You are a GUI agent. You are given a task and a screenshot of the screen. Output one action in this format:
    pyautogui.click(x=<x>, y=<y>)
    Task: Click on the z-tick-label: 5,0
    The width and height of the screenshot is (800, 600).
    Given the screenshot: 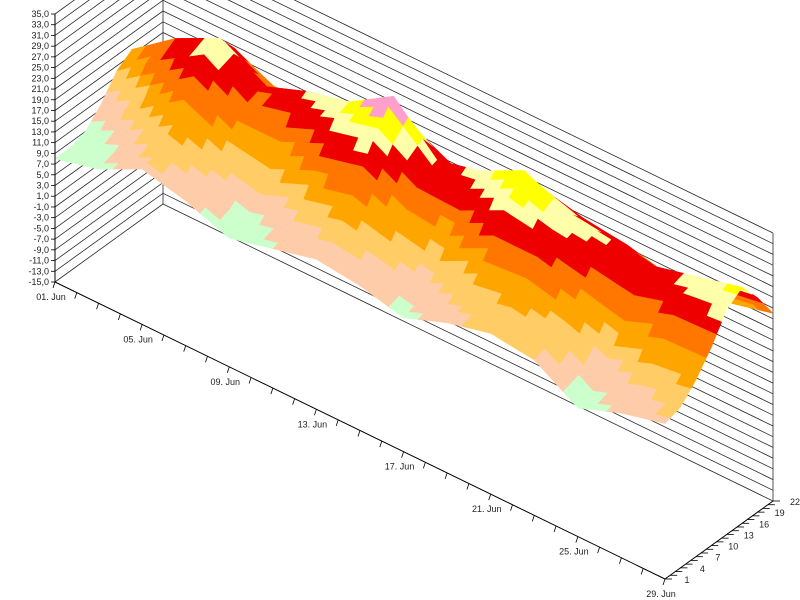 What is the action you would take?
    pyautogui.click(x=42, y=175)
    